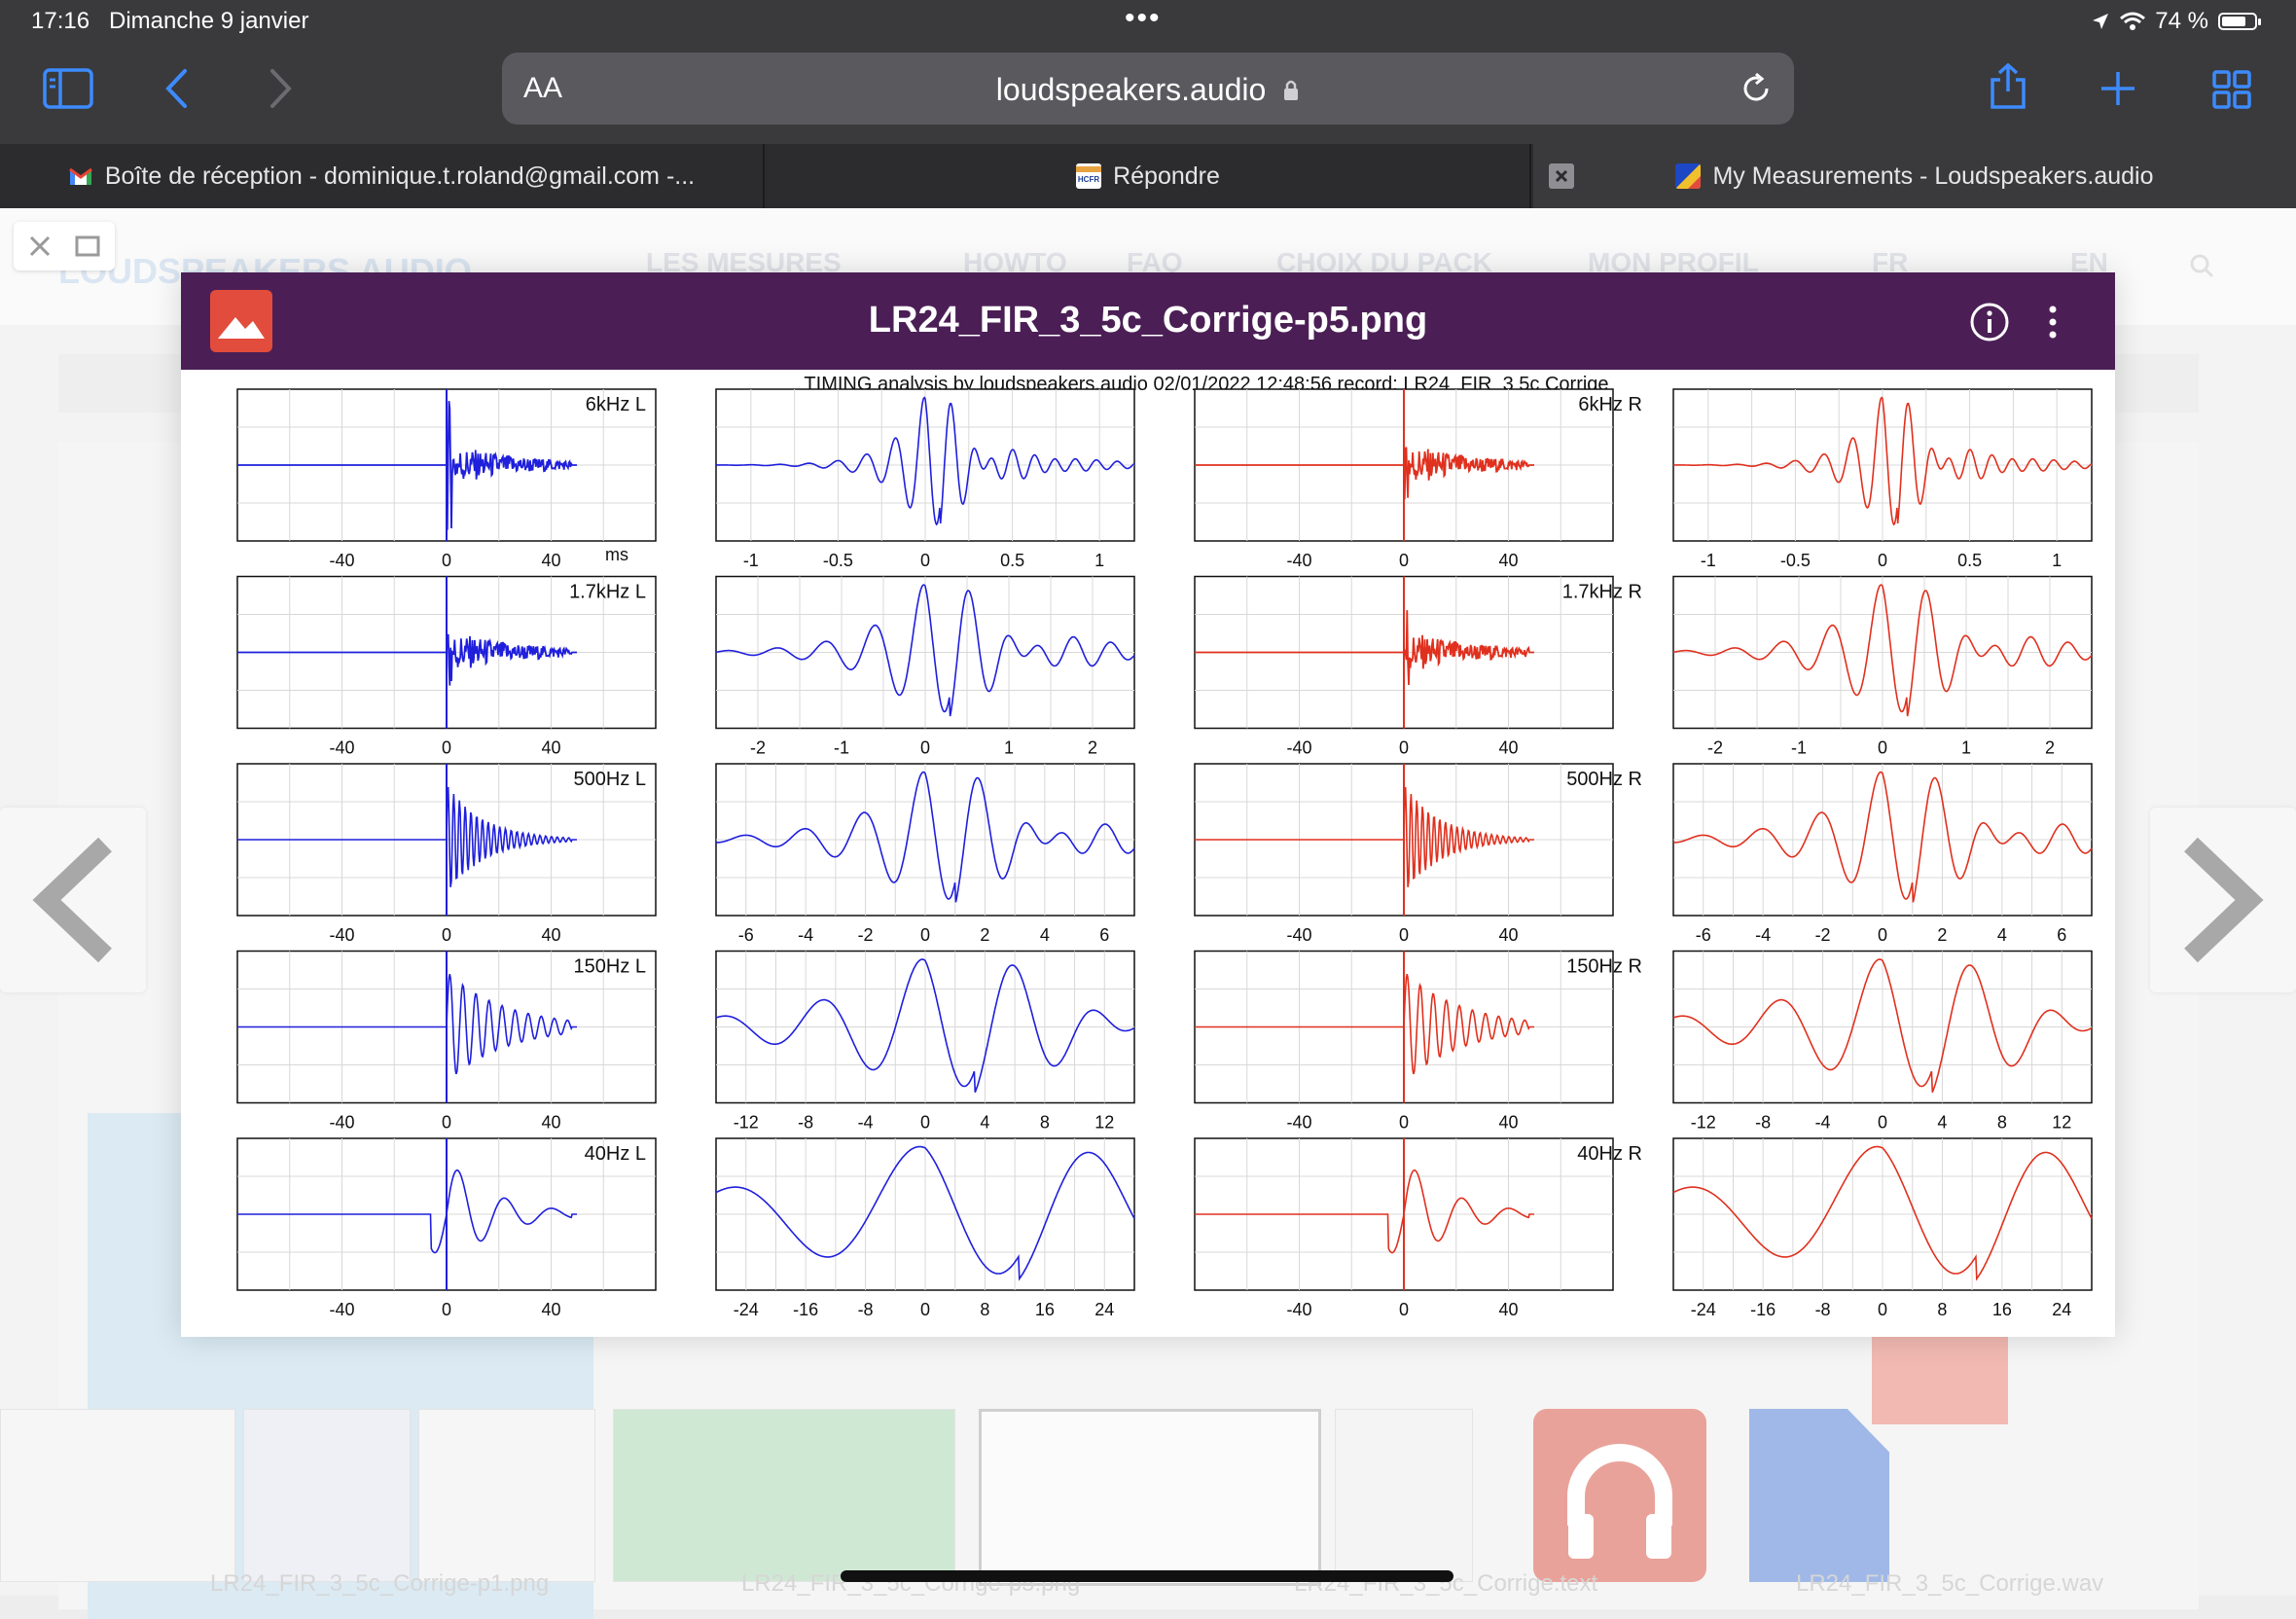 The width and height of the screenshot is (2296, 1619). What do you see at coordinates (1950, 1584) in the screenshot?
I see `thumb-caption: LR24_FIR_3_5c_Corrige.wav` at bounding box center [1950, 1584].